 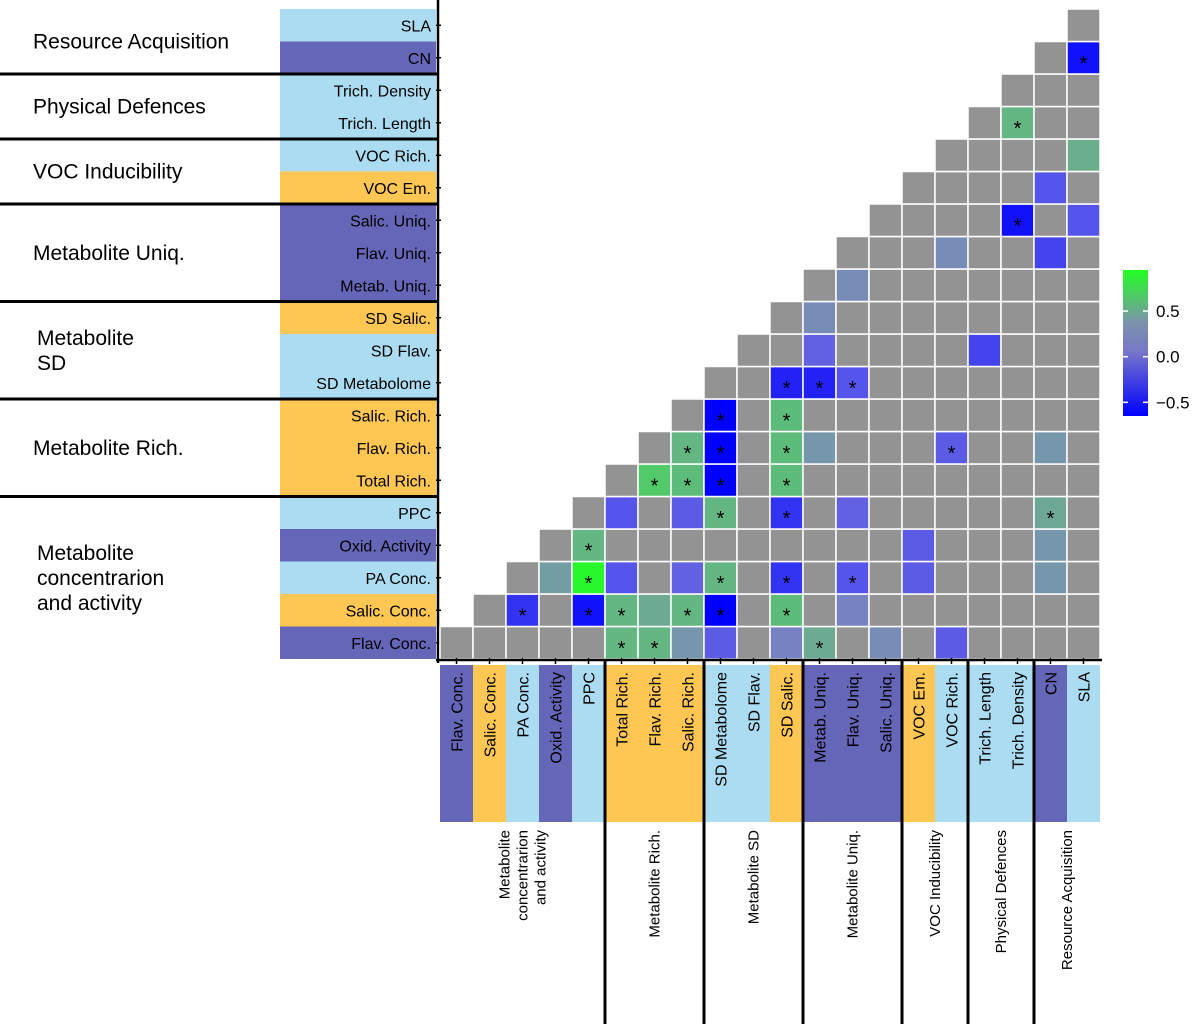 I want to click on cell-sla-x-sla, so click(x=1083, y=25).